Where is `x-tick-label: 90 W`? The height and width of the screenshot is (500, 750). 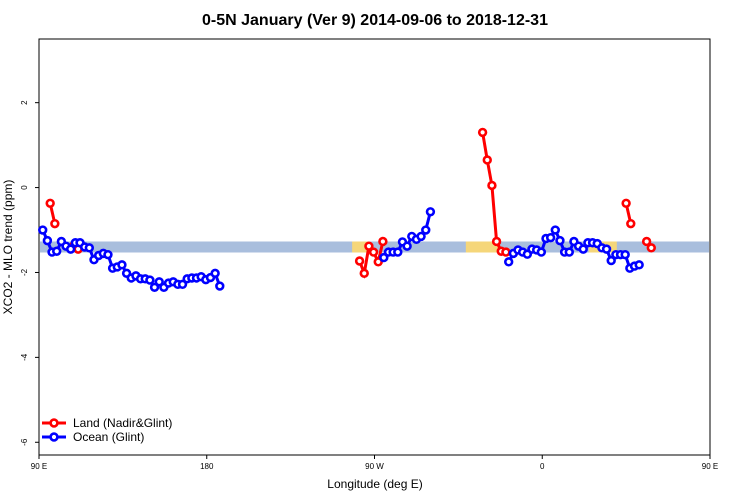
x-tick-label: 90 W is located at coordinates (374, 466).